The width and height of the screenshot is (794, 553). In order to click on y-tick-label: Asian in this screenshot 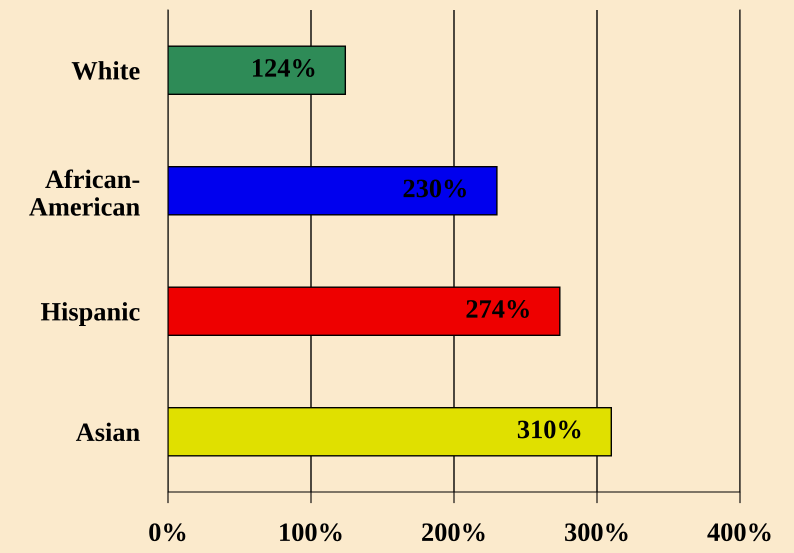, I will do `click(108, 432)`.